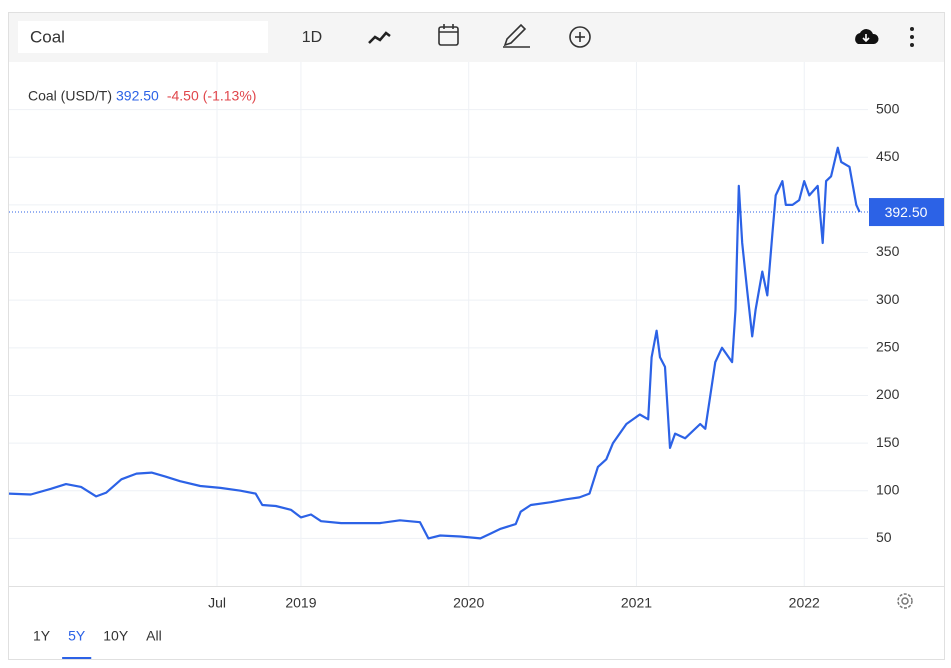 The image size is (951, 668). I want to click on legend-name: Coal (USD/T), so click(70, 96).